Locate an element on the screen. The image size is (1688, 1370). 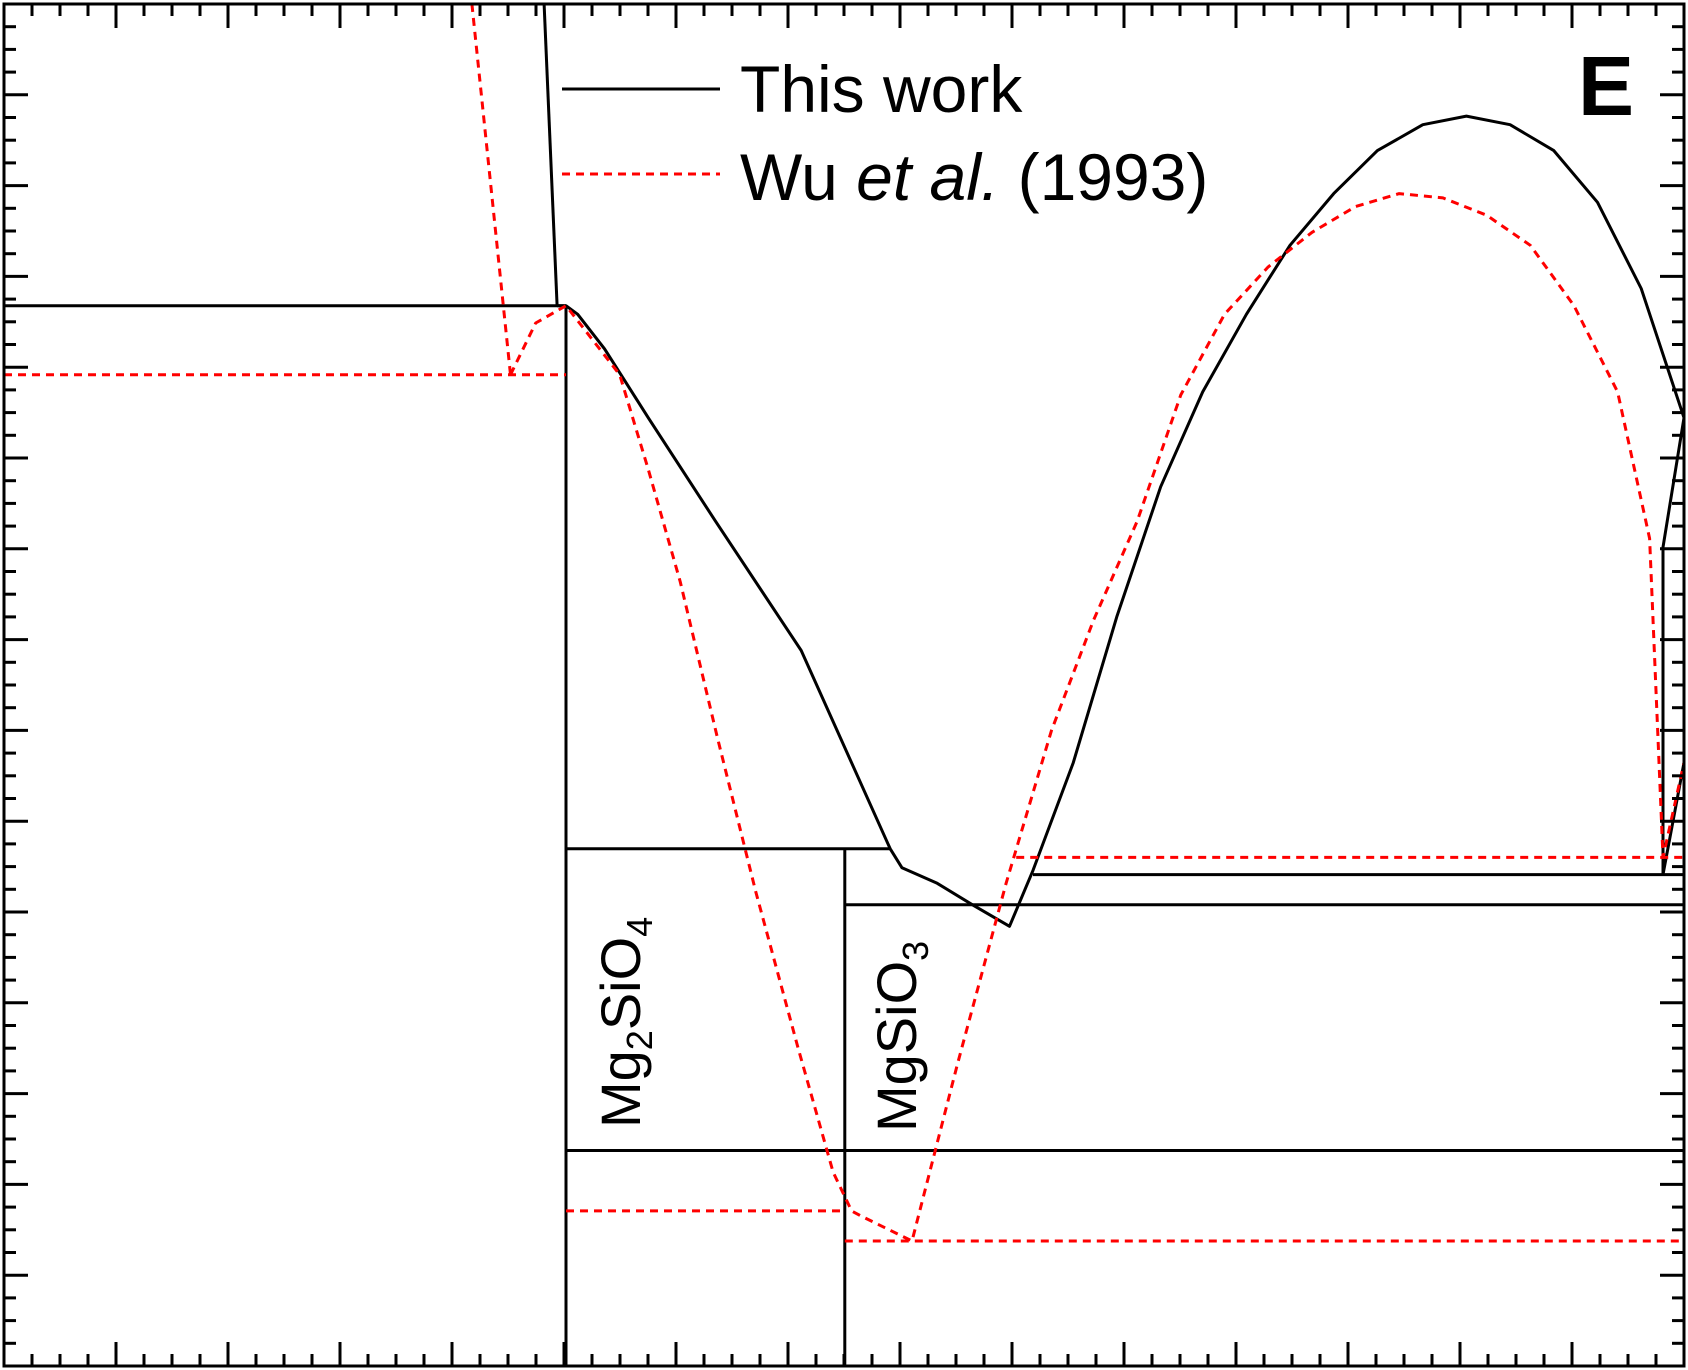
legend-label-wu-1993: Wu et al. (1993) is located at coordinates (974, 177).